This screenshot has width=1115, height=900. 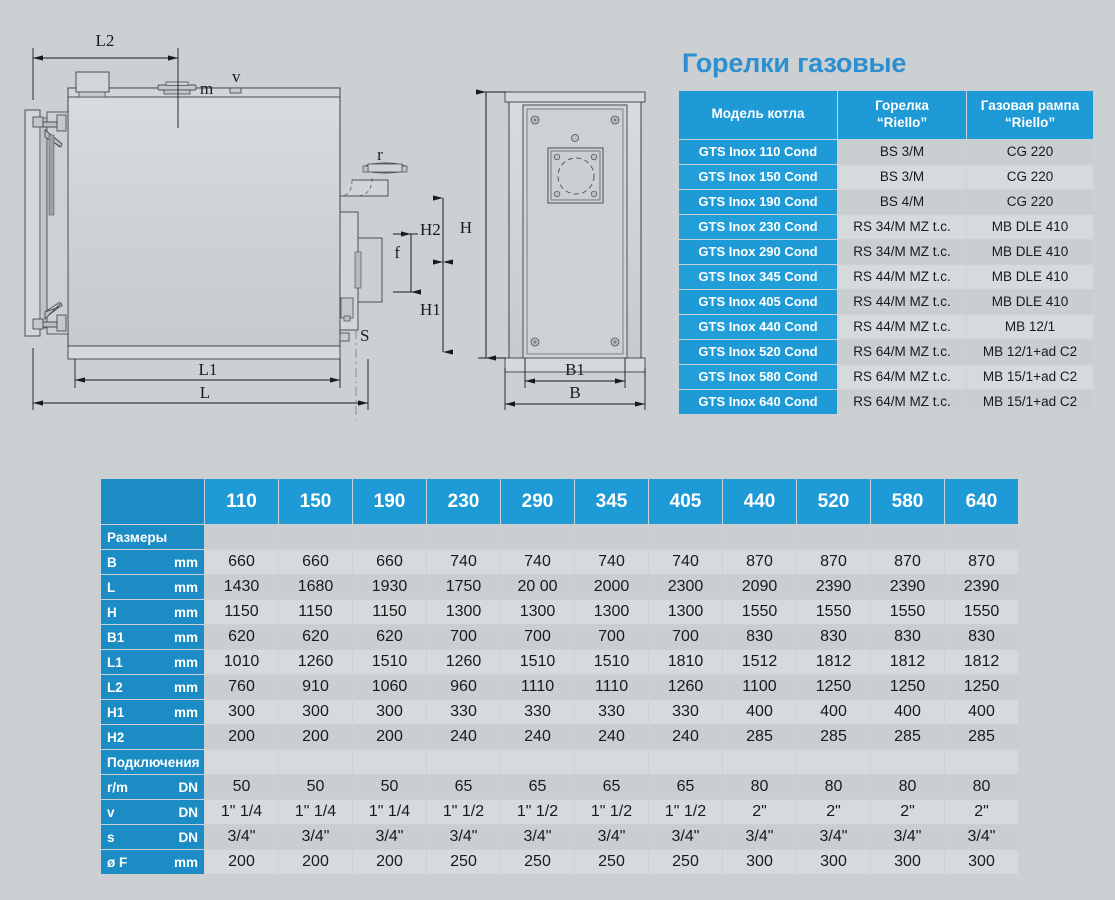 I want to click on burner-cell-model: GTS Inox 345 Cond, so click(x=758, y=276).